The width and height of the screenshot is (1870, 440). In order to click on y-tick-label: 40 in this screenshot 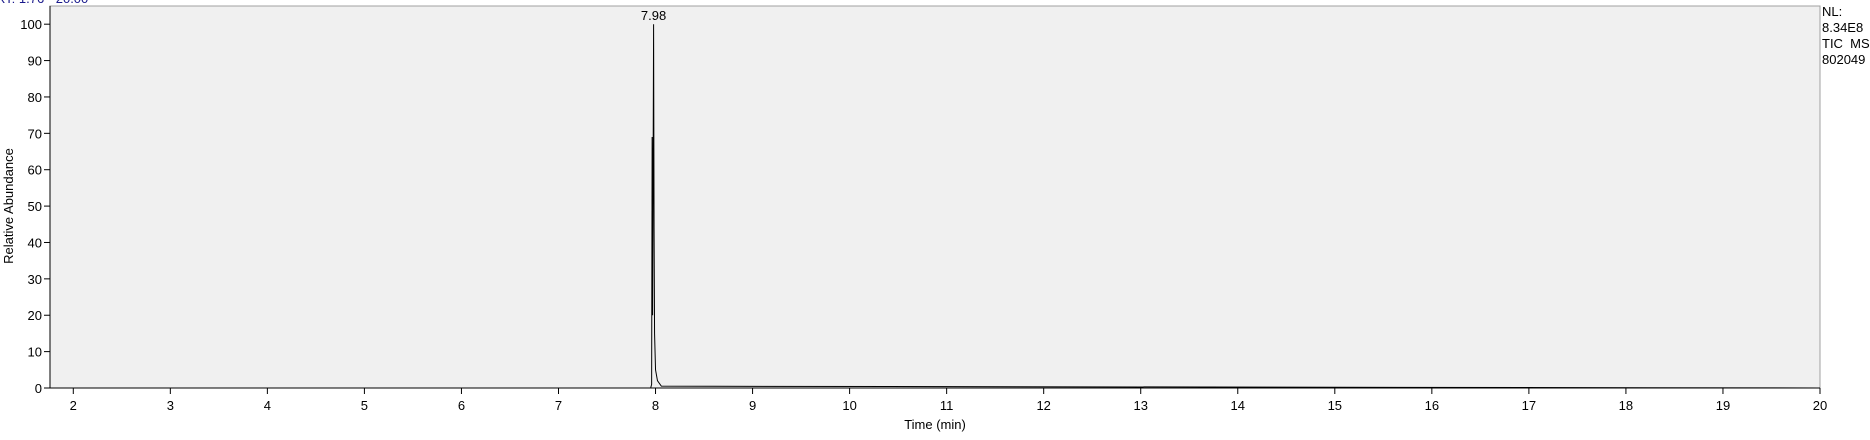, I will do `click(35, 242)`.